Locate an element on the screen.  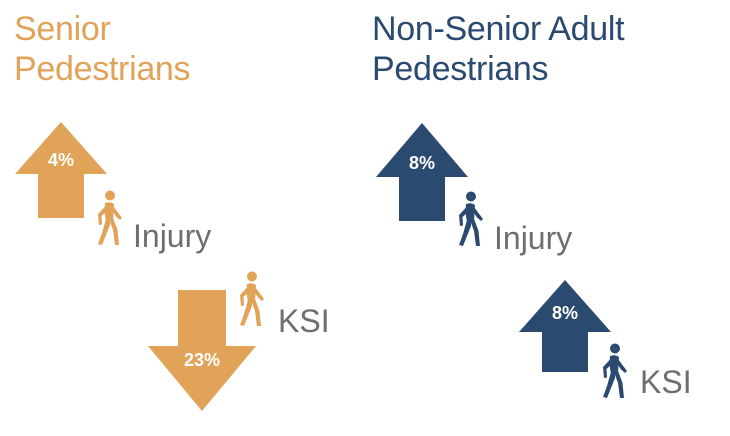
nonsenior-heading: Non-Senior Adult Pedestrians is located at coordinates (498, 49).